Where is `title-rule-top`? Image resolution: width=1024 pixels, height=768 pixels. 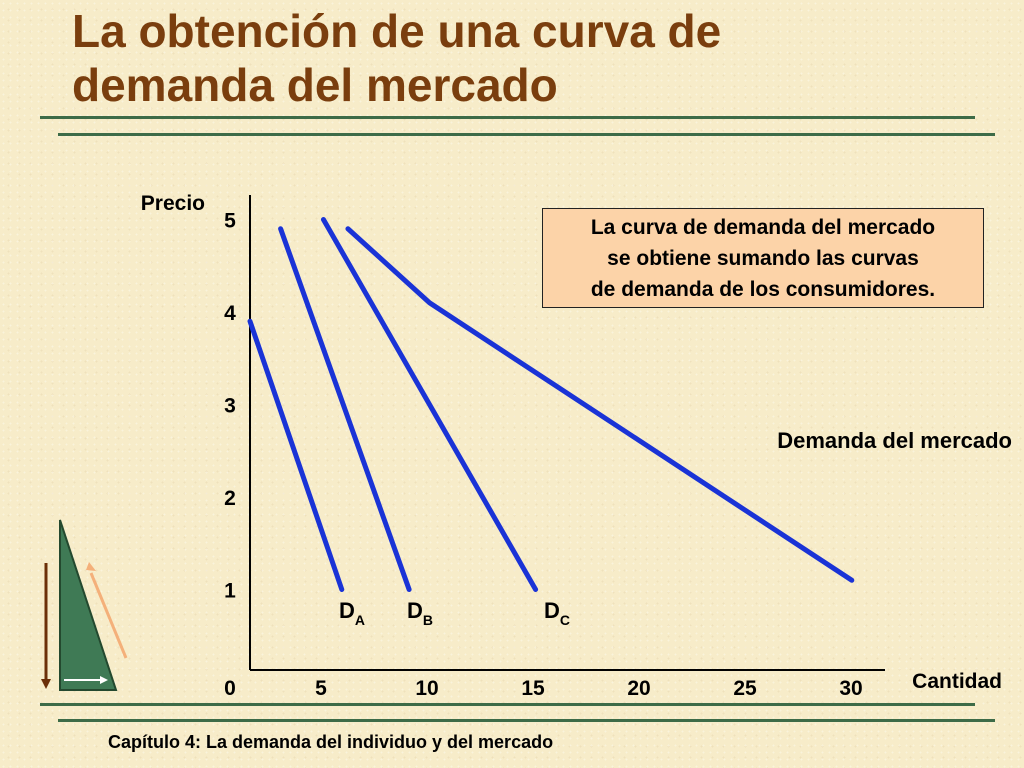
title-rule-top is located at coordinates (507, 117).